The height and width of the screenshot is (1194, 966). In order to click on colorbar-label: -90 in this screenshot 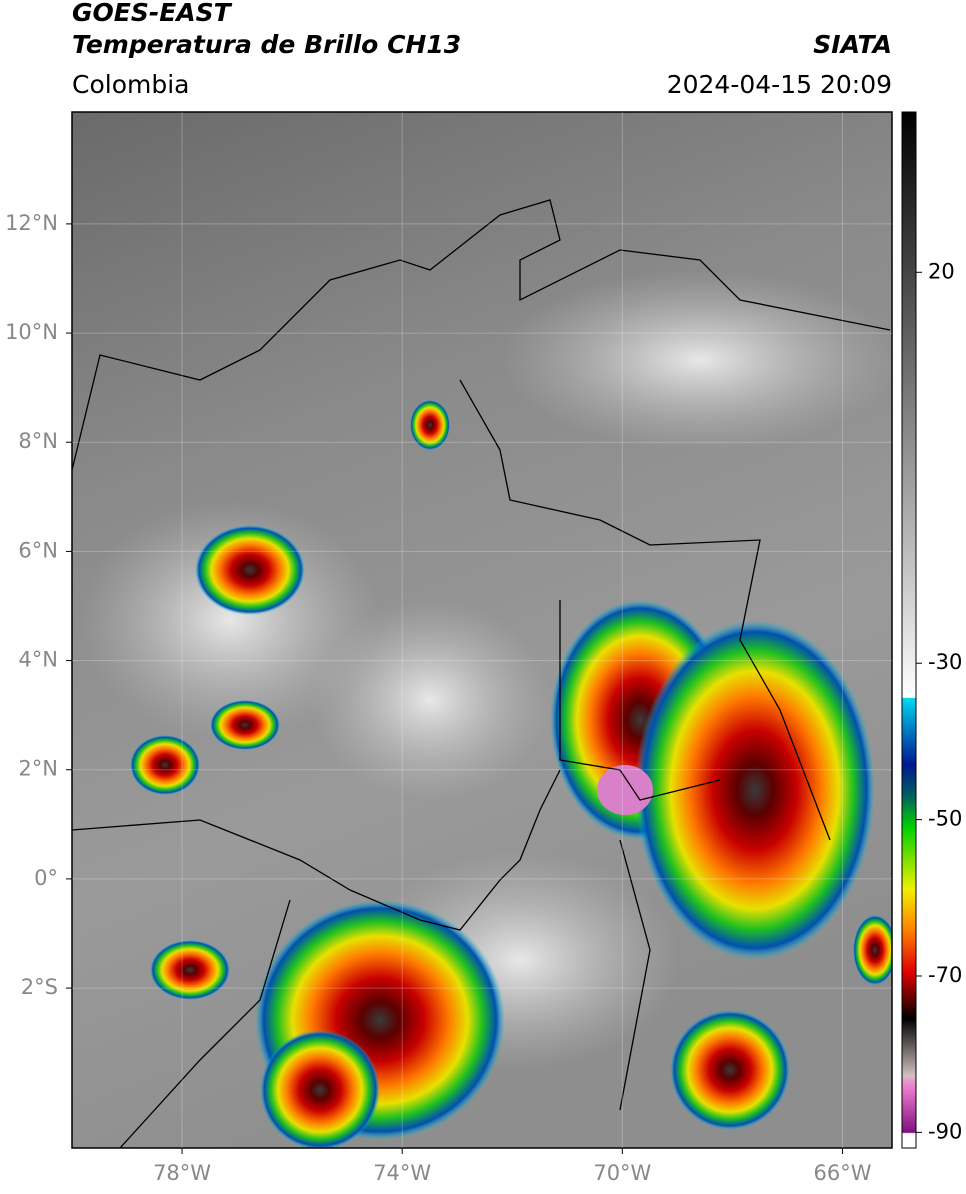, I will do `click(945, 1131)`.